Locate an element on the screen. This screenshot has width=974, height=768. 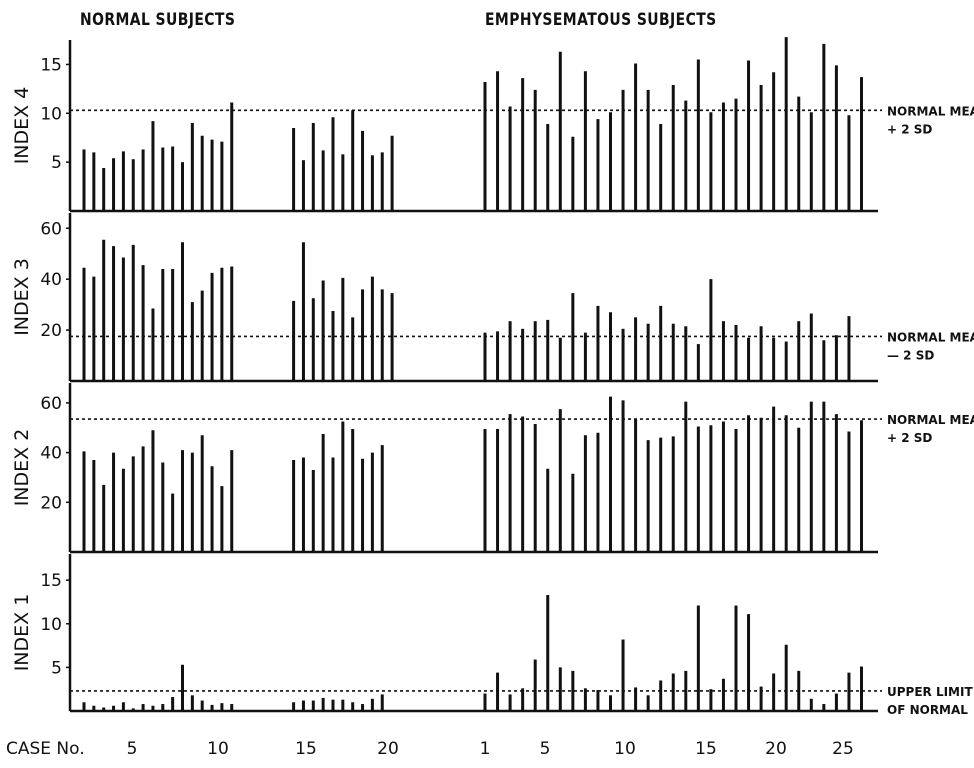
case-number-label: CASE No. is located at coordinates (45, 749).